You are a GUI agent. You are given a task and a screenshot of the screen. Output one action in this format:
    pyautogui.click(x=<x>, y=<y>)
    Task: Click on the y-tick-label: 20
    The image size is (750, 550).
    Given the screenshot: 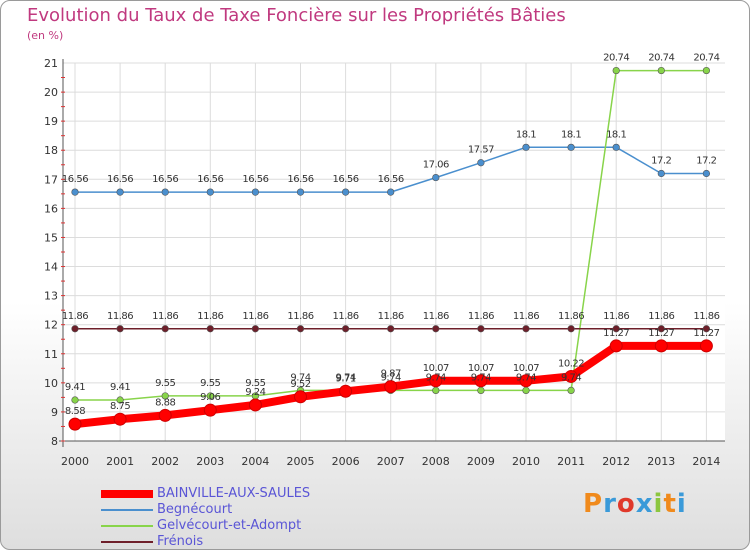 What is the action you would take?
    pyautogui.click(x=51, y=92)
    